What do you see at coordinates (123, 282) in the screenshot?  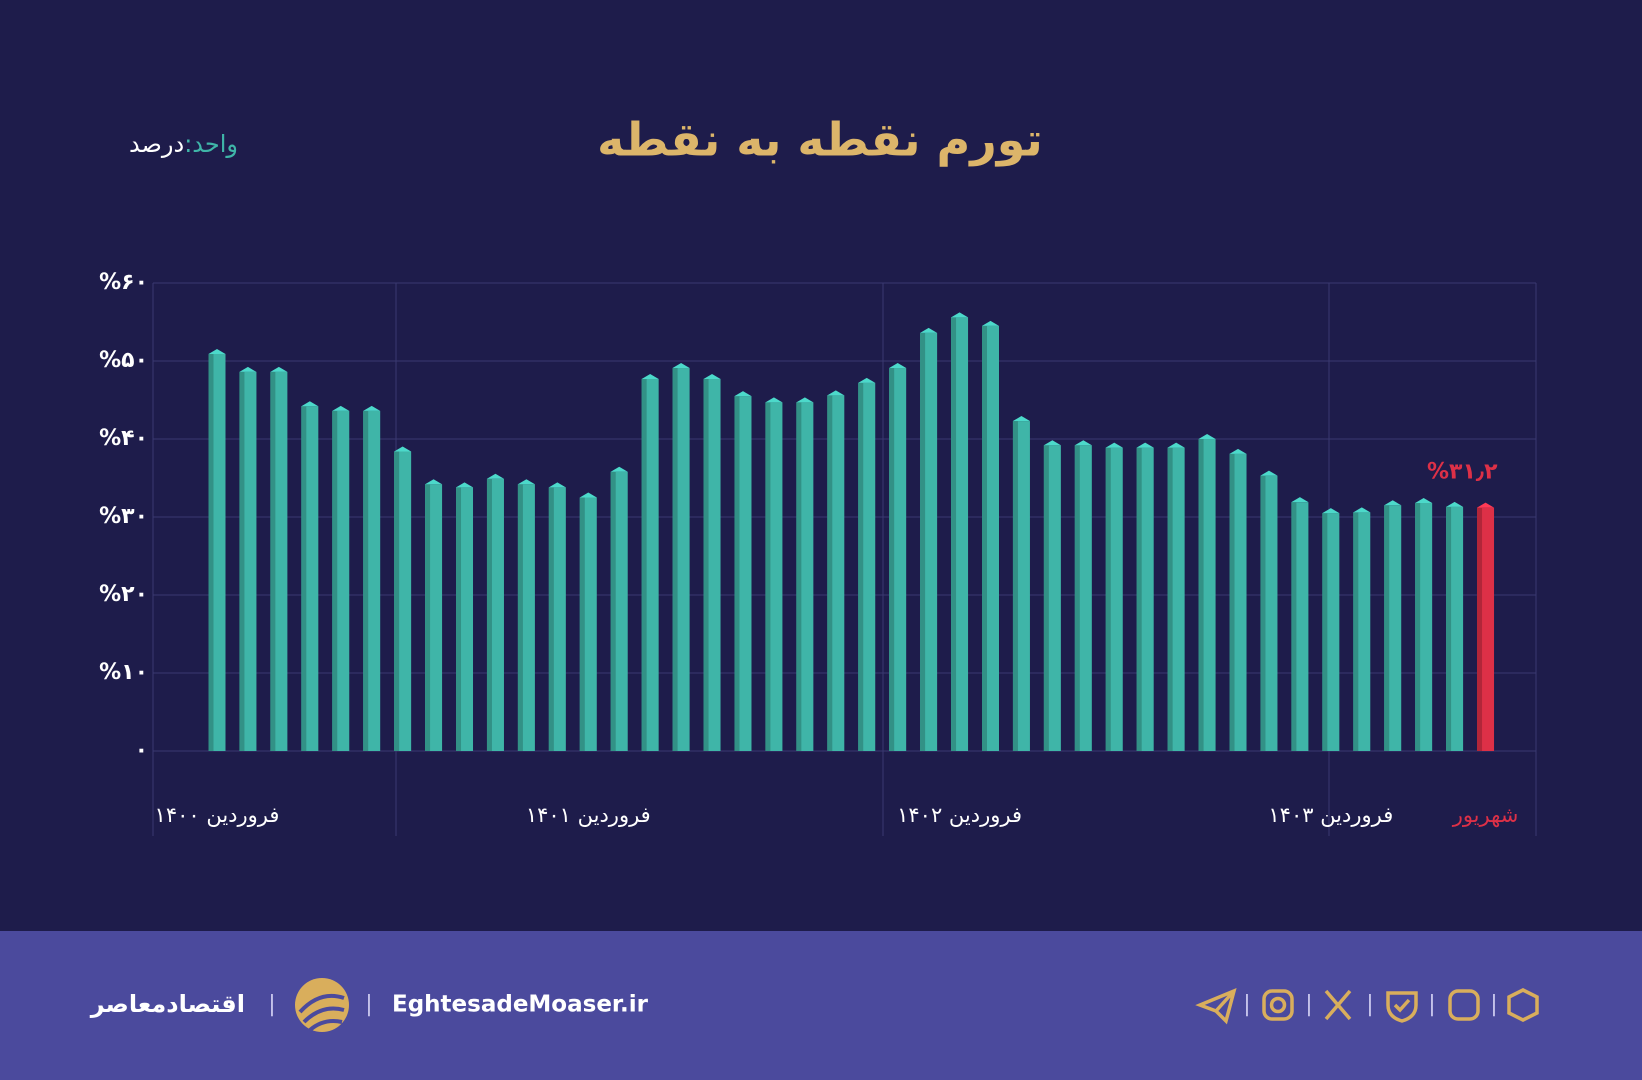 I see `y-tick-label: %۶۰` at bounding box center [123, 282].